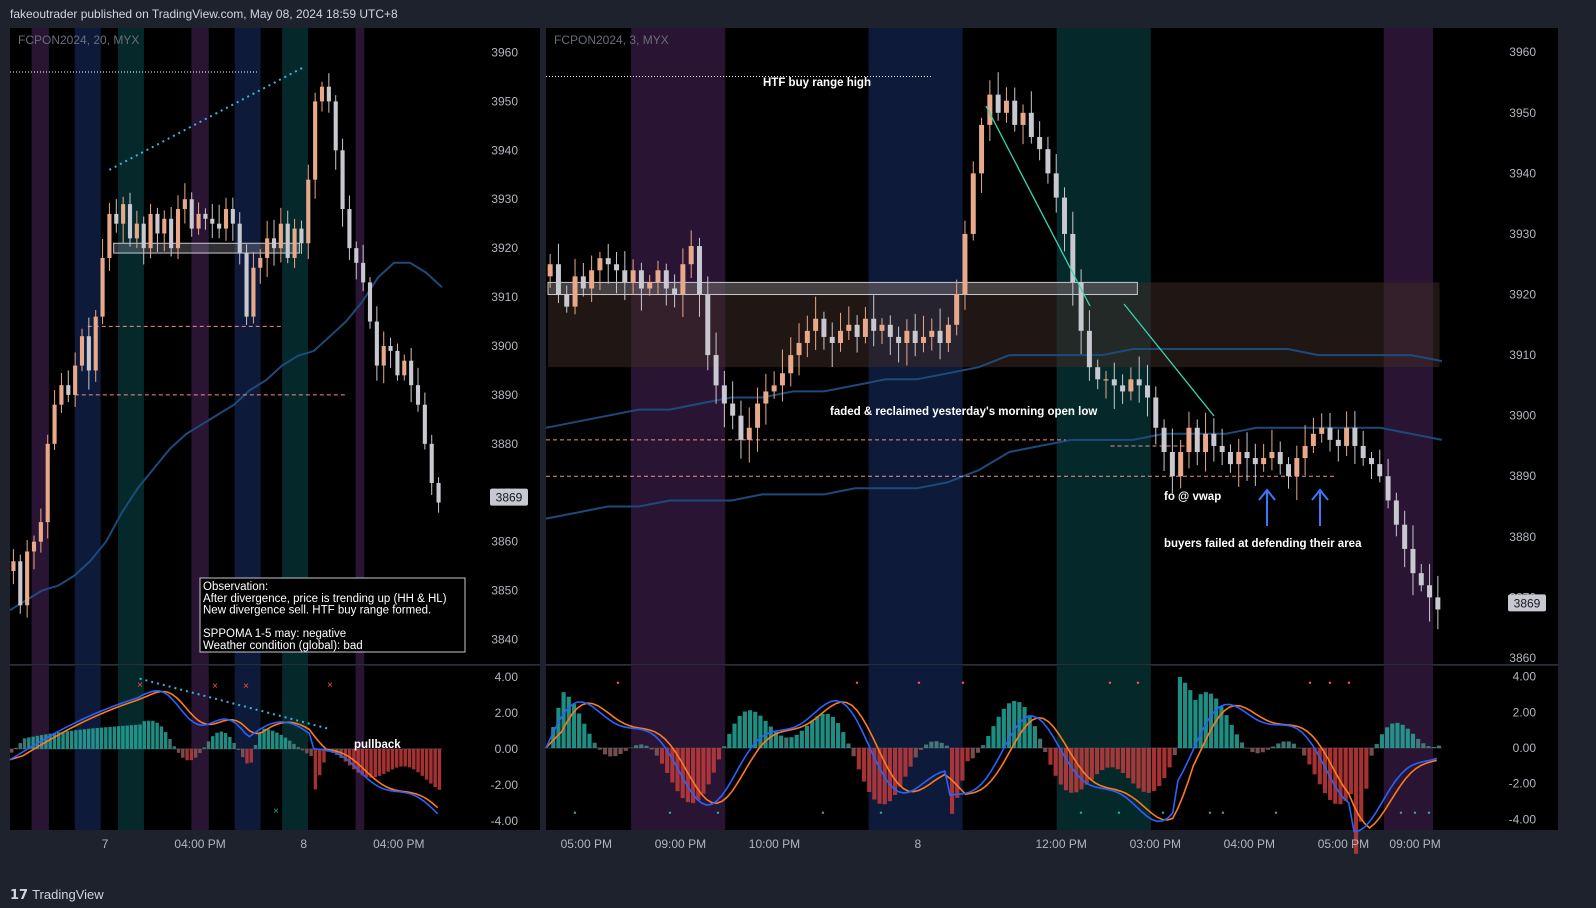 The width and height of the screenshot is (1596, 908). Describe the element at coordinates (994, 388) in the screenshot. I see `vwap-line` at that location.